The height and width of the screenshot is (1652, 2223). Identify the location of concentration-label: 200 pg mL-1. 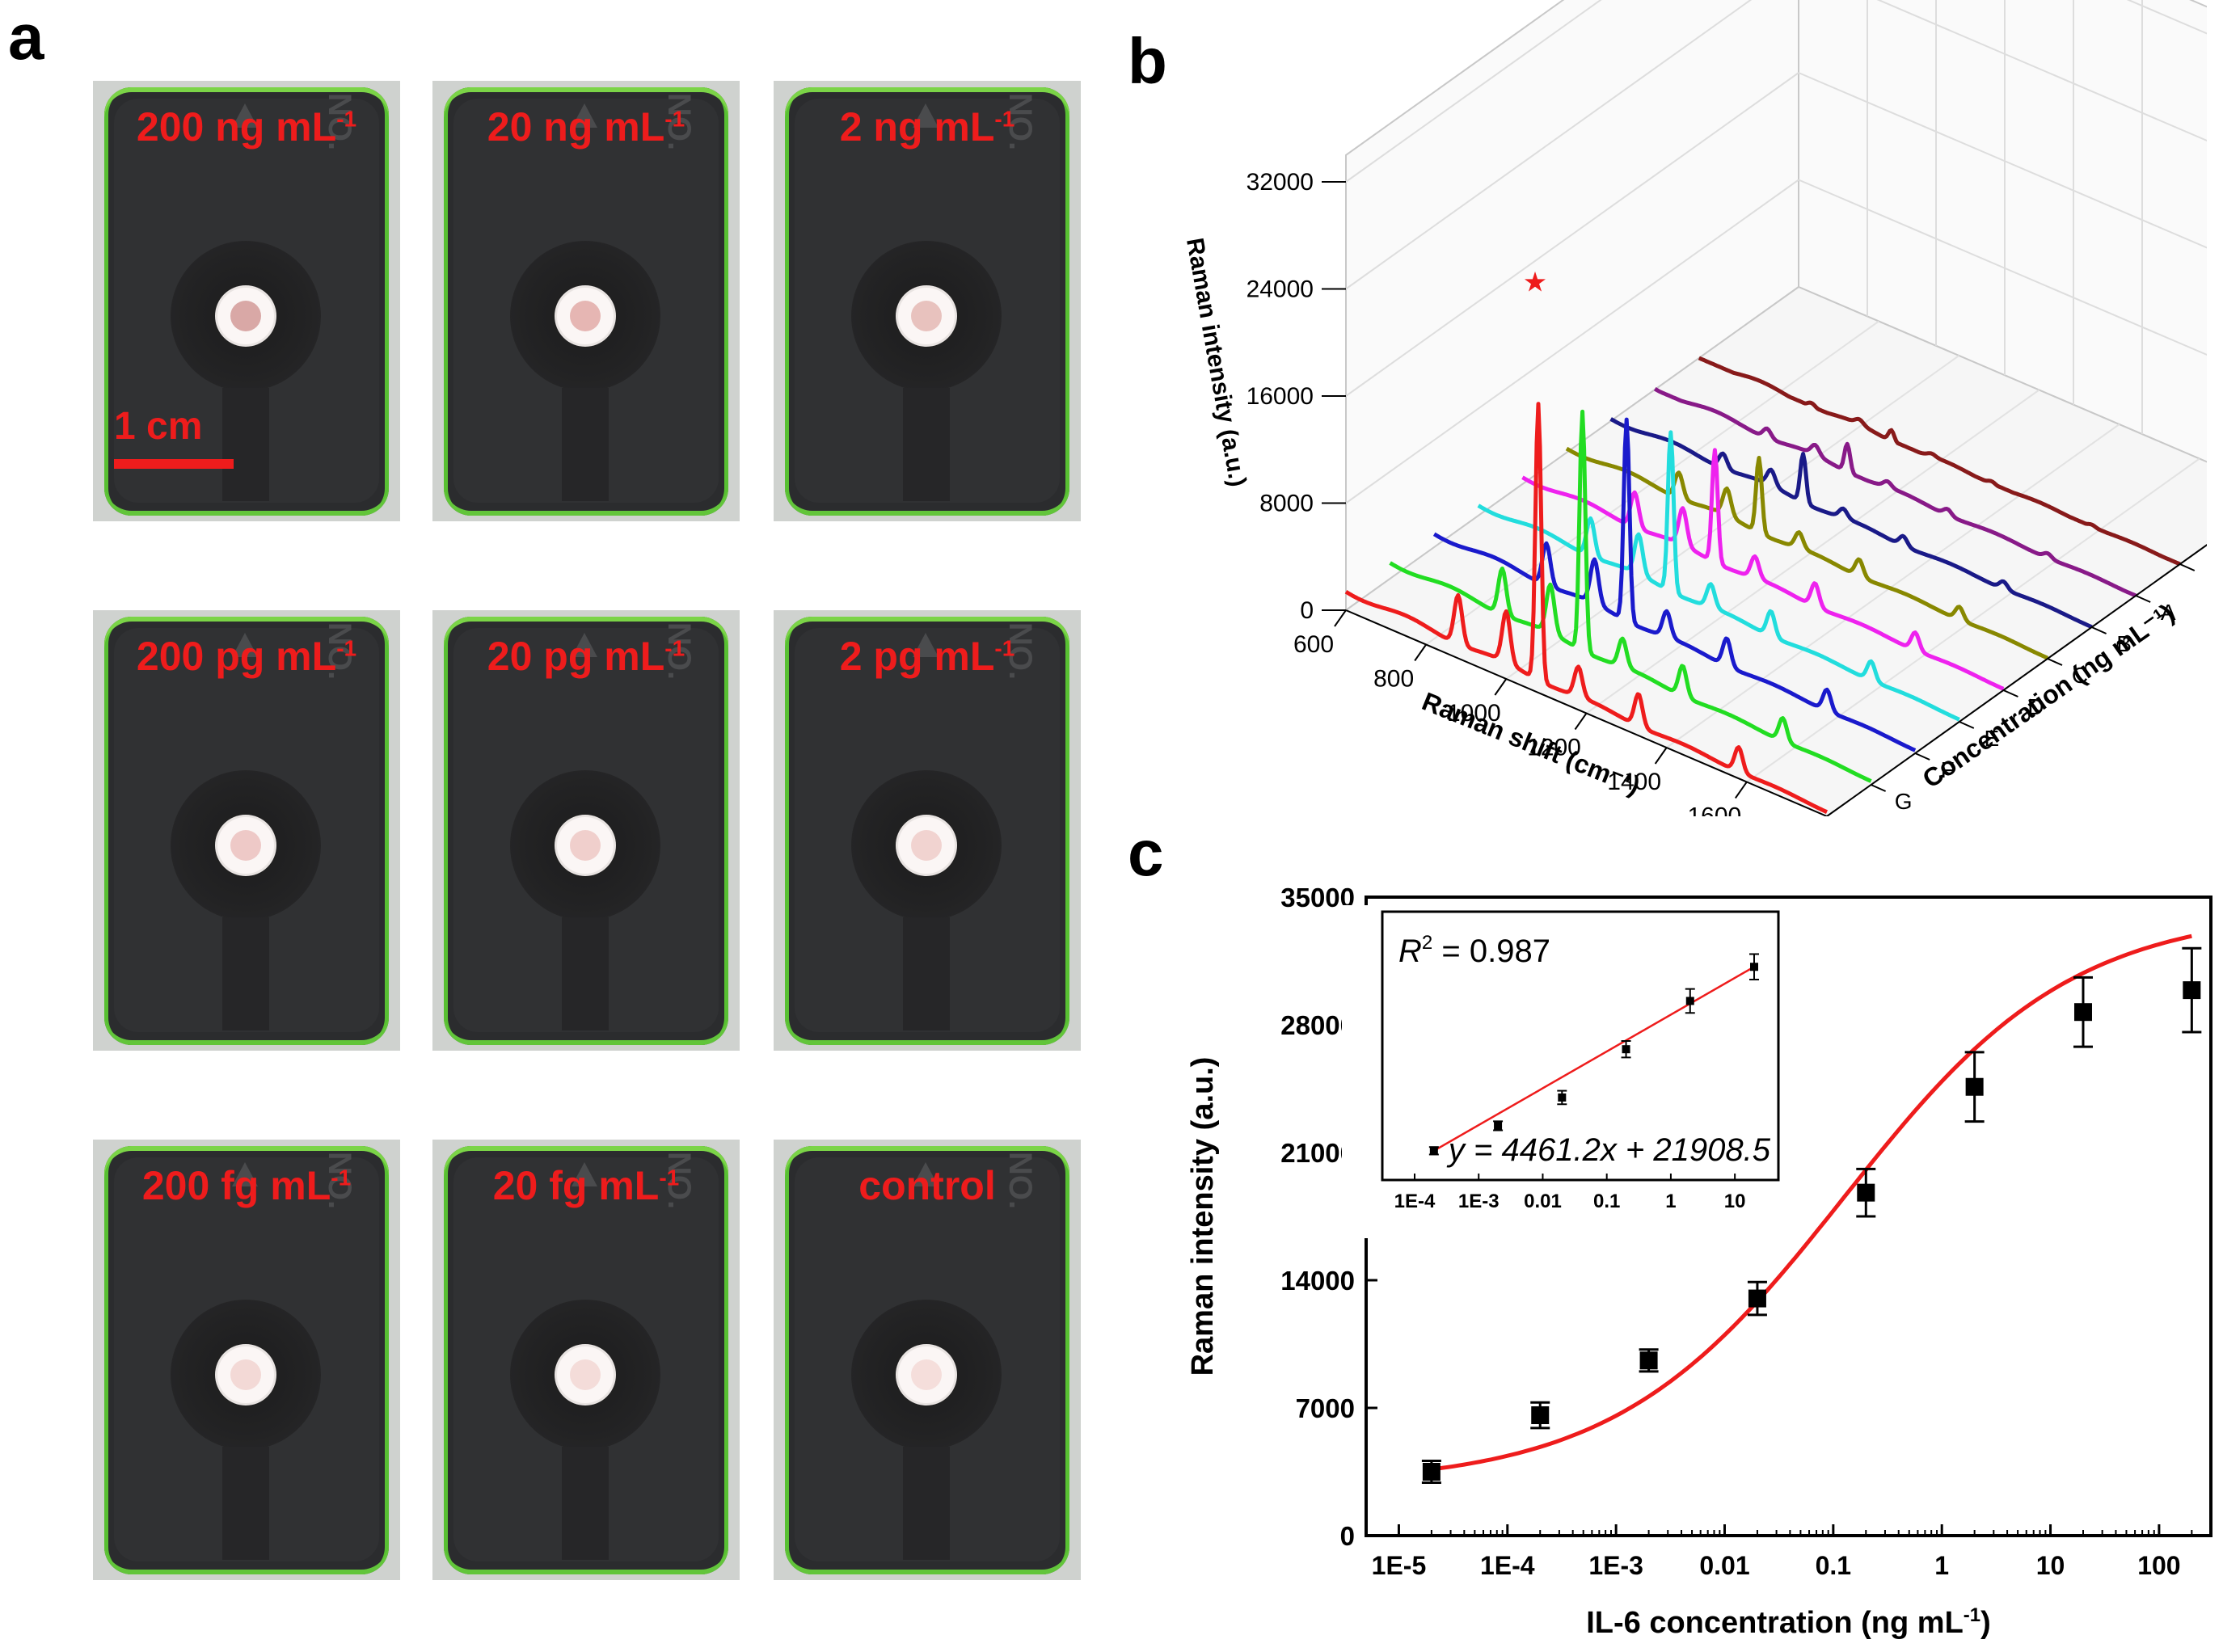
(246, 656).